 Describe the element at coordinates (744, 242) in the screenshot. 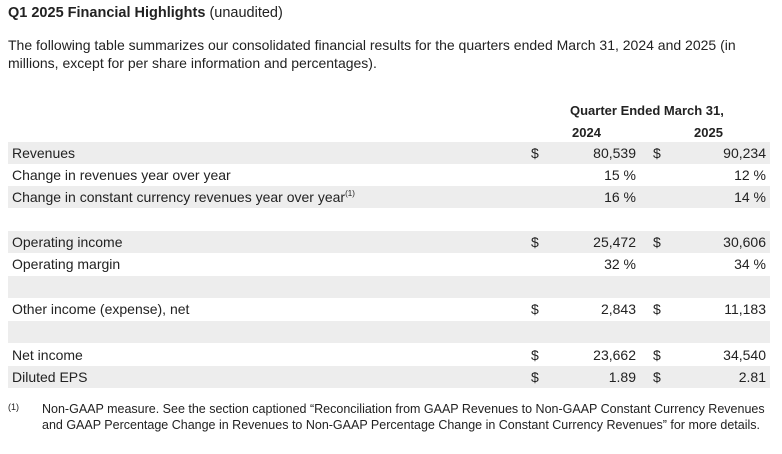

I see `value-2025: 30,606` at that location.